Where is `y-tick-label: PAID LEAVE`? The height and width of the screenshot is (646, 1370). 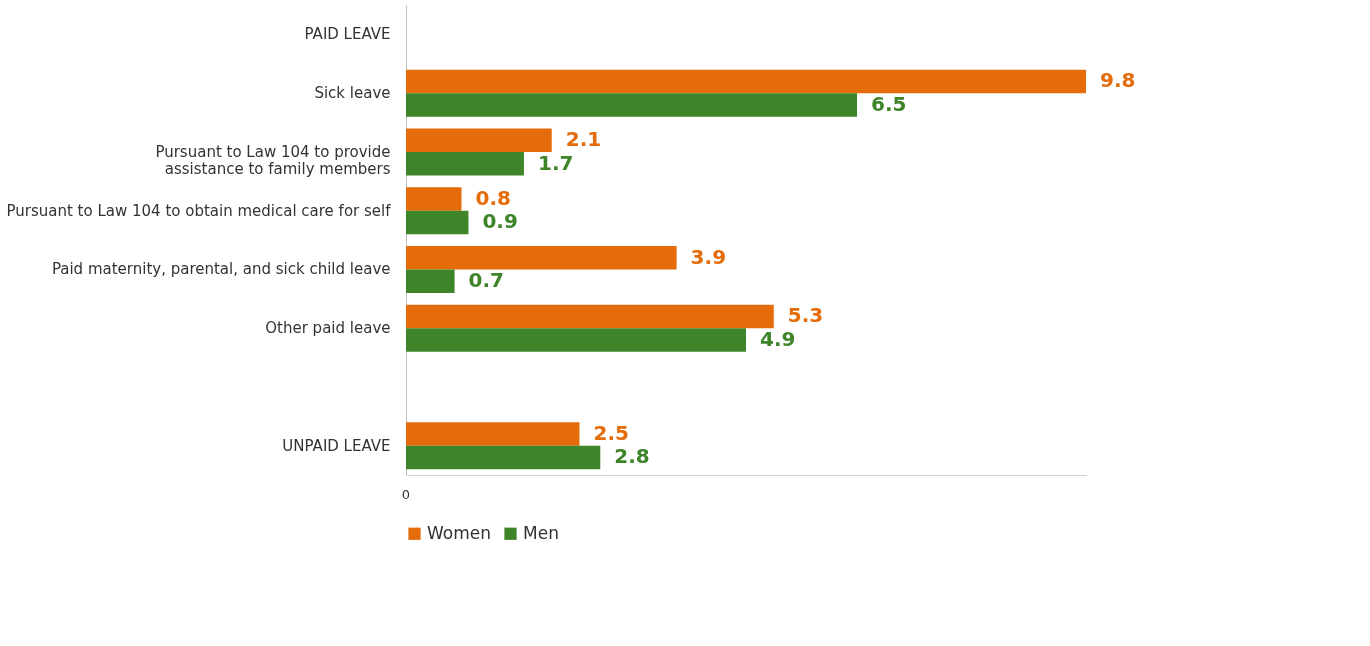 y-tick-label: PAID LEAVE is located at coordinates (347, 34).